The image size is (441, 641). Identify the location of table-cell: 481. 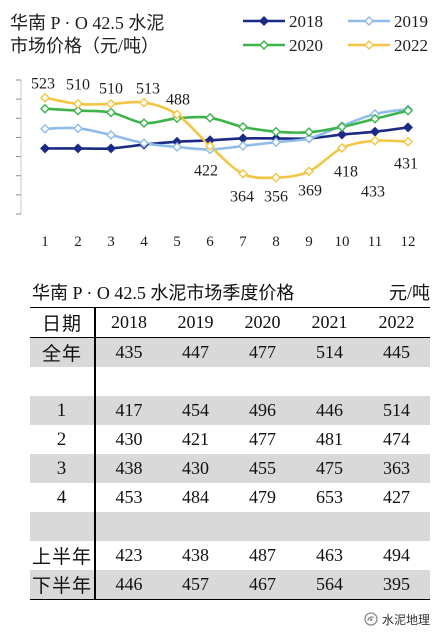
(329, 439).